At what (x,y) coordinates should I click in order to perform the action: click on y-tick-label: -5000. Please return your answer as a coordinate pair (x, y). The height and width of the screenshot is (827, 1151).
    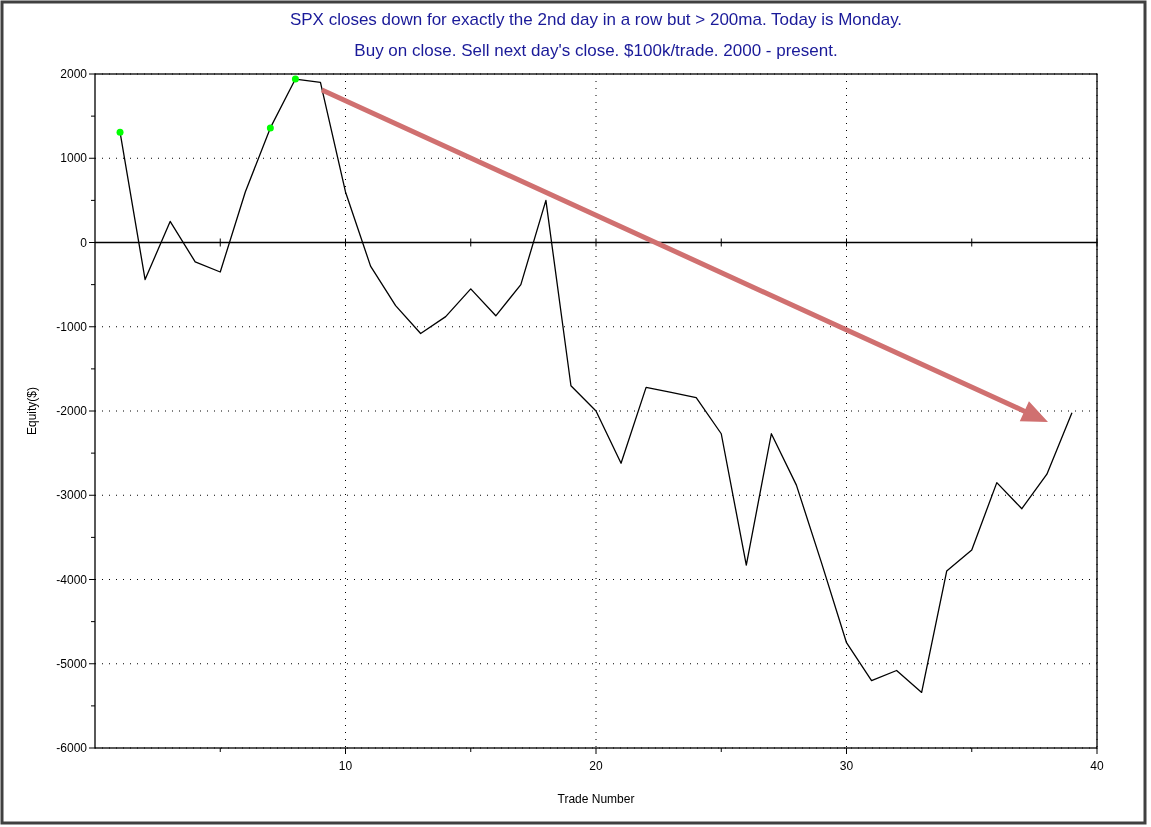
    Looking at the image, I should click on (72, 663).